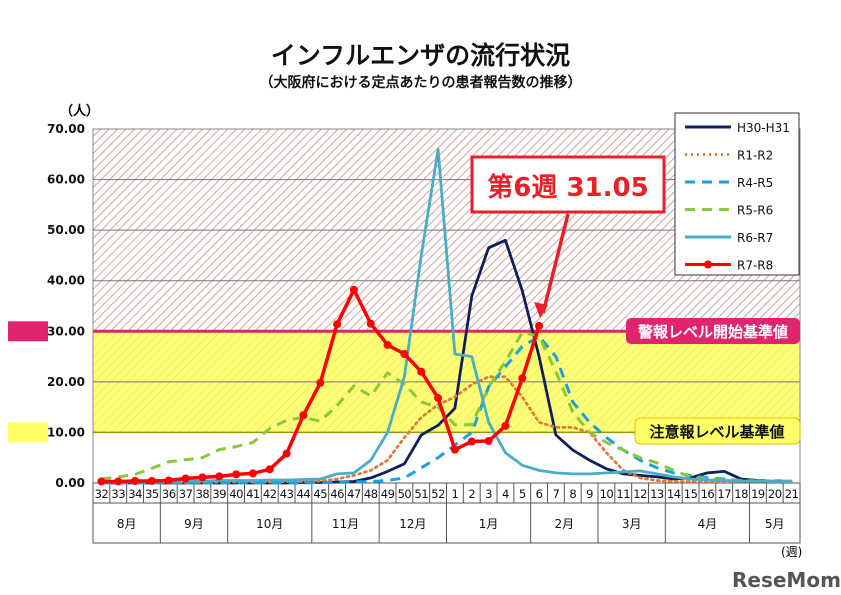 The height and width of the screenshot is (595, 841). Describe the element at coordinates (567, 187) in the screenshot. I see `annotation-text: 第6週 31.05` at that location.